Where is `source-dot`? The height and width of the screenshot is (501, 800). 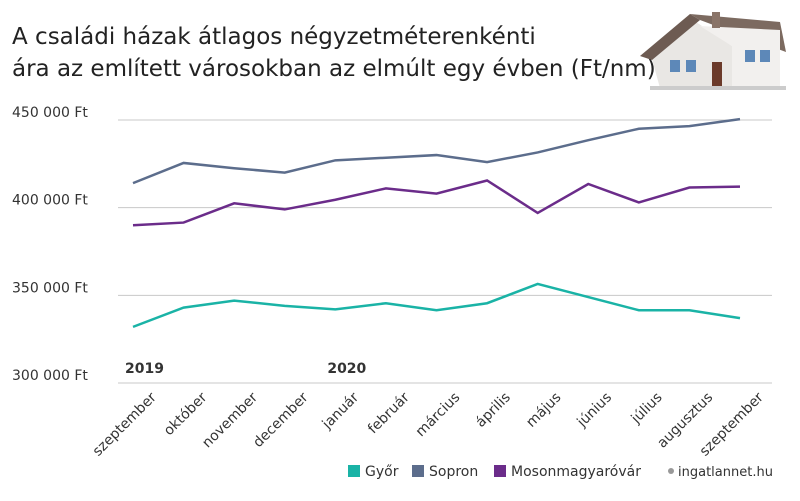 source-dot is located at coordinates (671, 471).